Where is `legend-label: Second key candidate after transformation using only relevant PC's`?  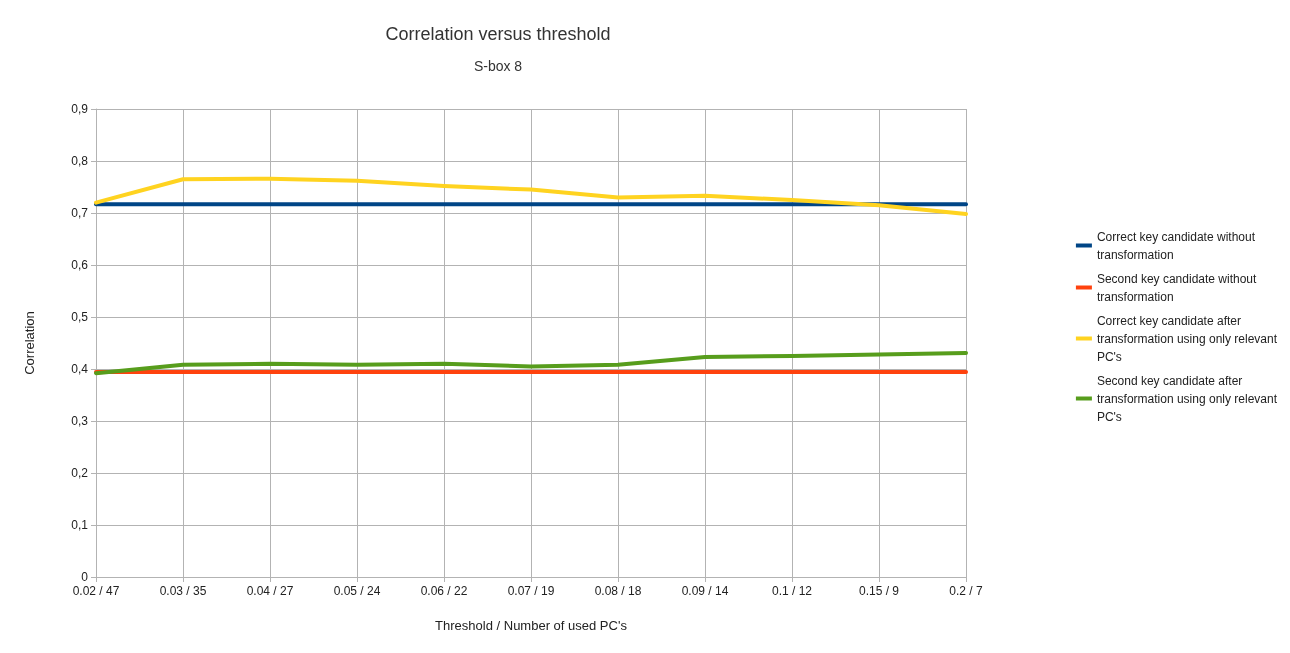
legend-label: Second key candidate after transformation using only relevant PC's is located at coordinates (1187, 398).